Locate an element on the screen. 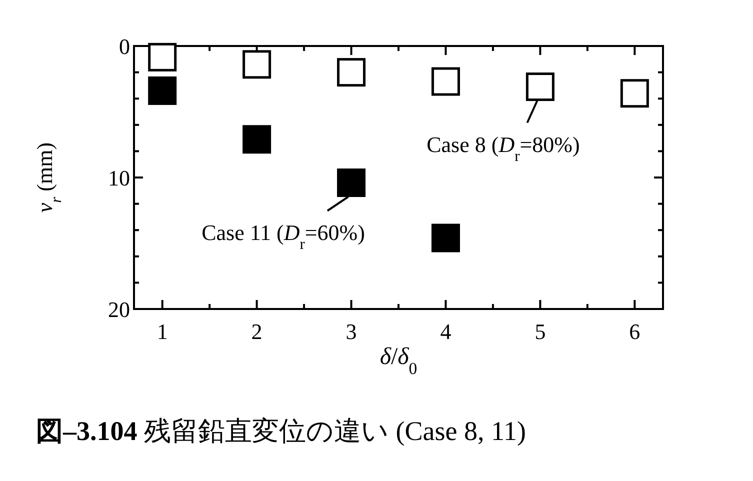 Image resolution: width=753 pixels, height=481 pixels. text: 図–3.104 残留鉛直変位の違い (Case 8, 11) is located at coordinates (281, 431).